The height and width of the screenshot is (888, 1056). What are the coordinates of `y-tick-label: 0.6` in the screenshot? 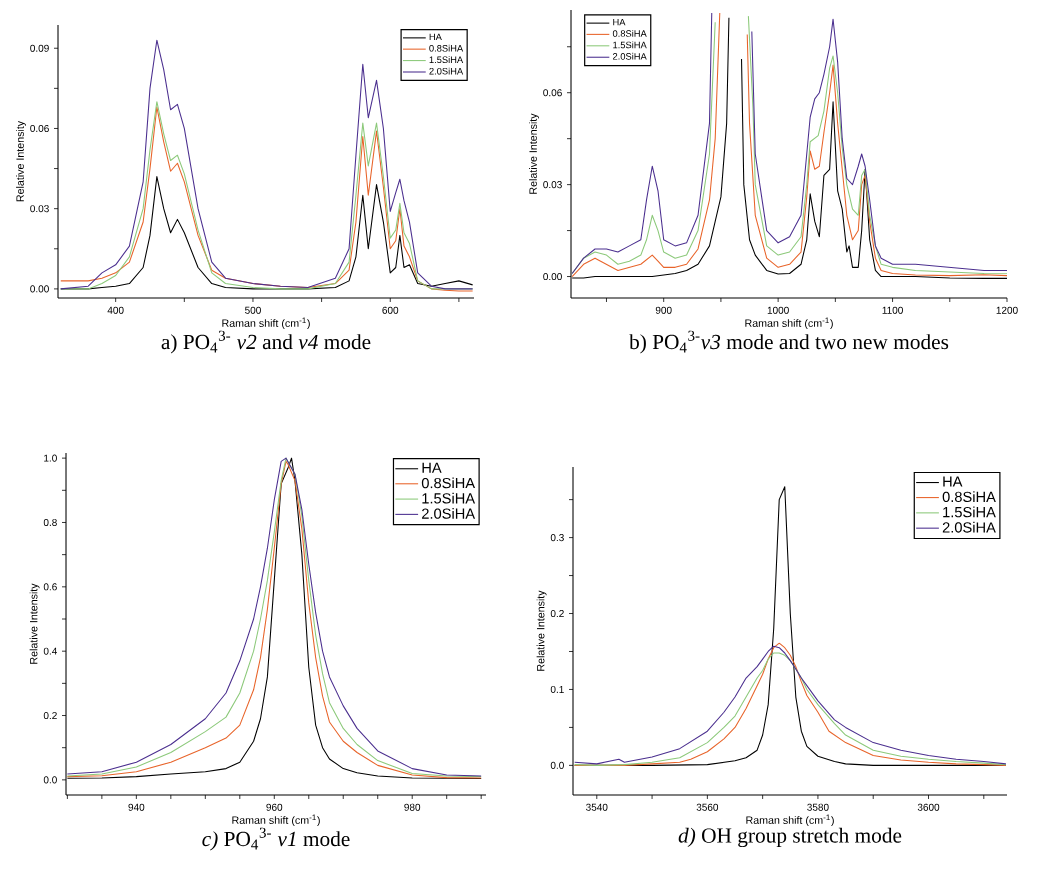 It's located at (50, 587).